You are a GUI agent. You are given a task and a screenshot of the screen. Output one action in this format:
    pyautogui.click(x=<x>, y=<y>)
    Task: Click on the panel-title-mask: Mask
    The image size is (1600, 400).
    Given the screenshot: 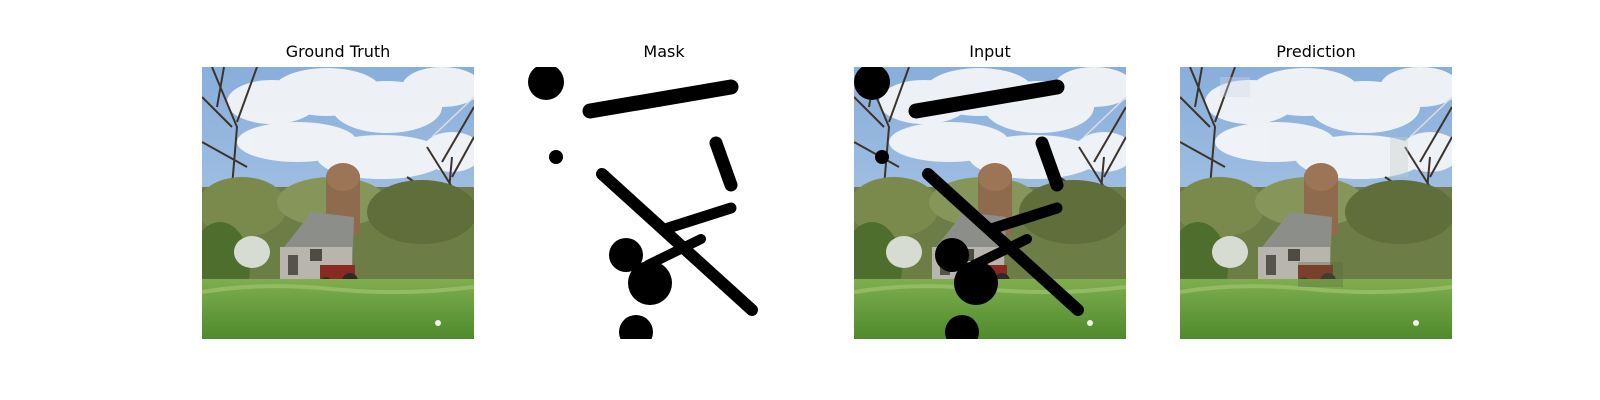 What is the action you would take?
    pyautogui.click(x=664, y=51)
    